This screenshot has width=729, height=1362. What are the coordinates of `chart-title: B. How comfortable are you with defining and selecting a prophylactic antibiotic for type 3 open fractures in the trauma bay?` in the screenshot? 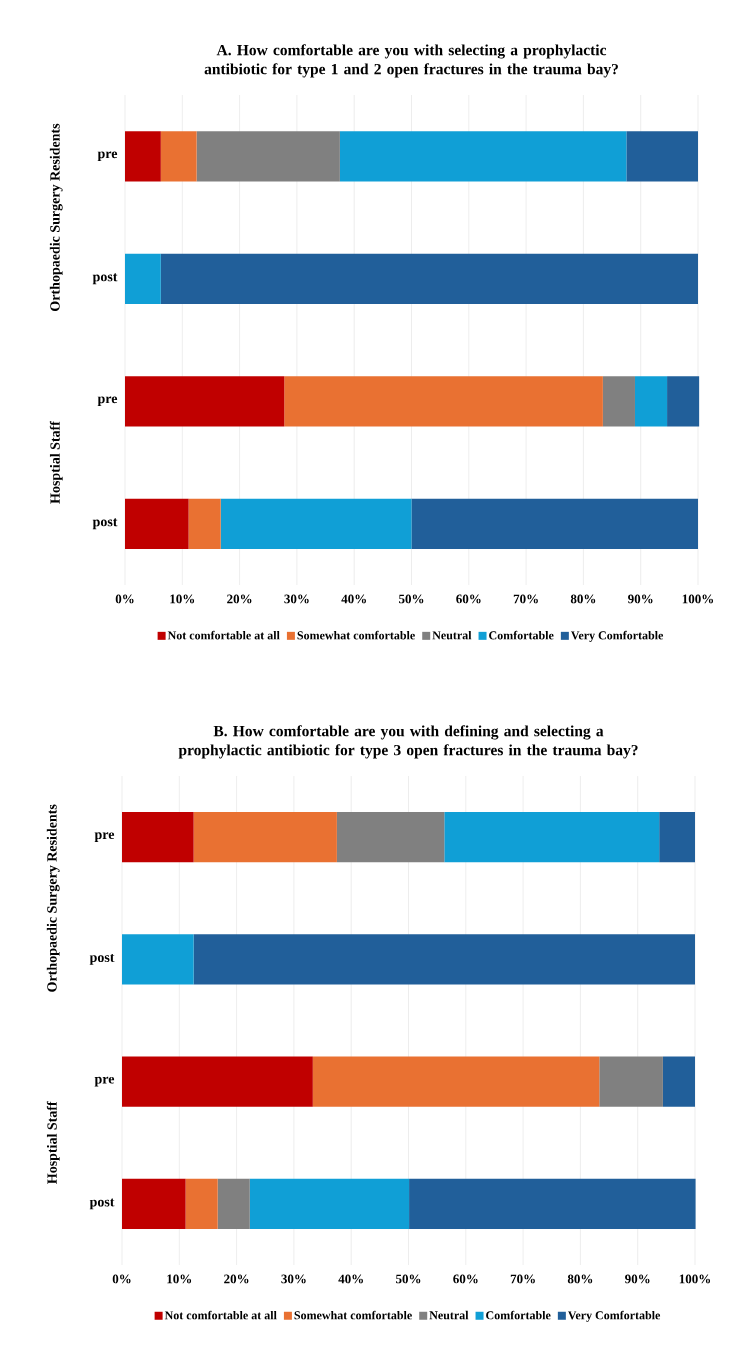 It's located at (408, 742).